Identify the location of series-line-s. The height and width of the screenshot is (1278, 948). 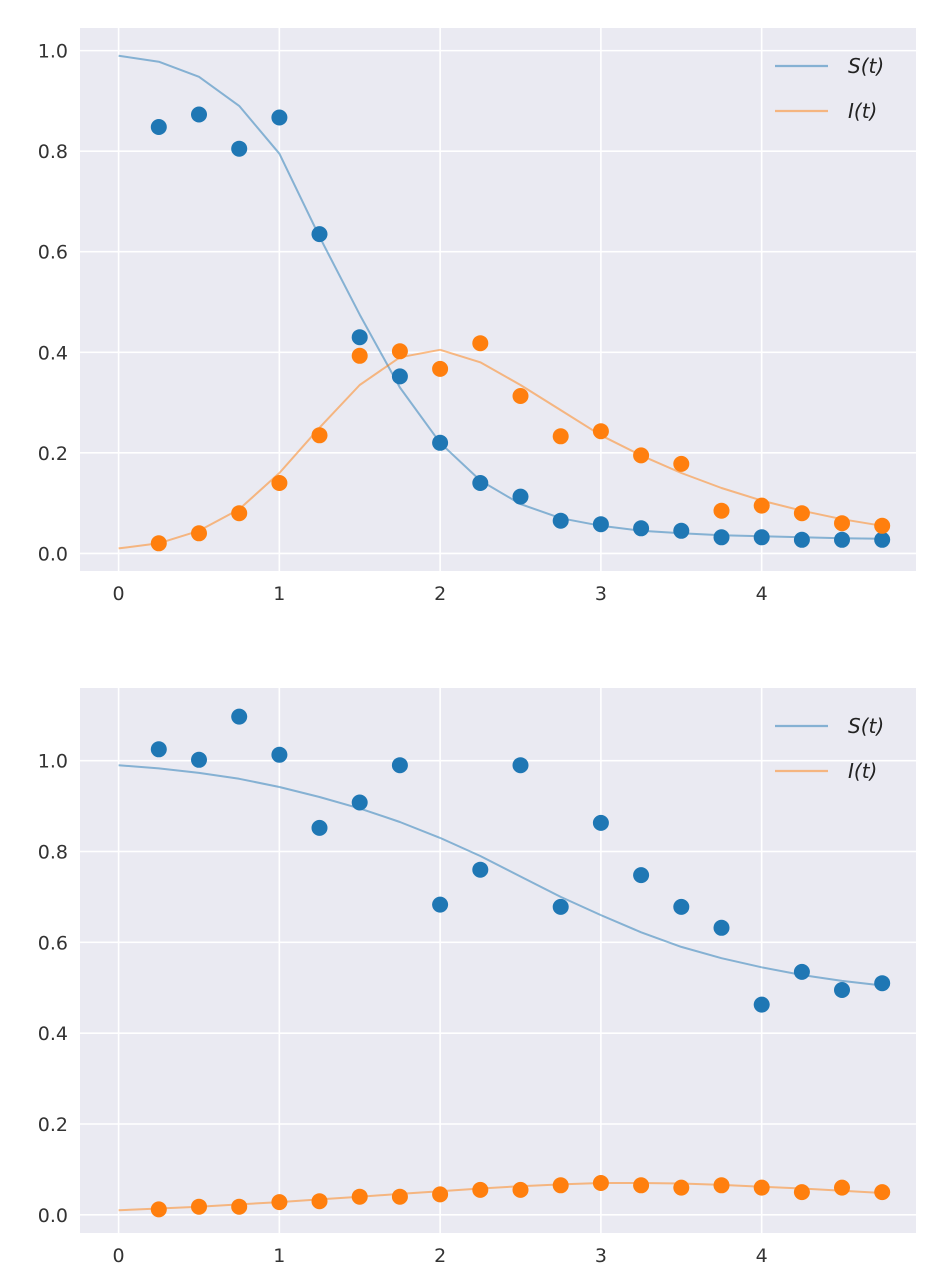
(500, 875).